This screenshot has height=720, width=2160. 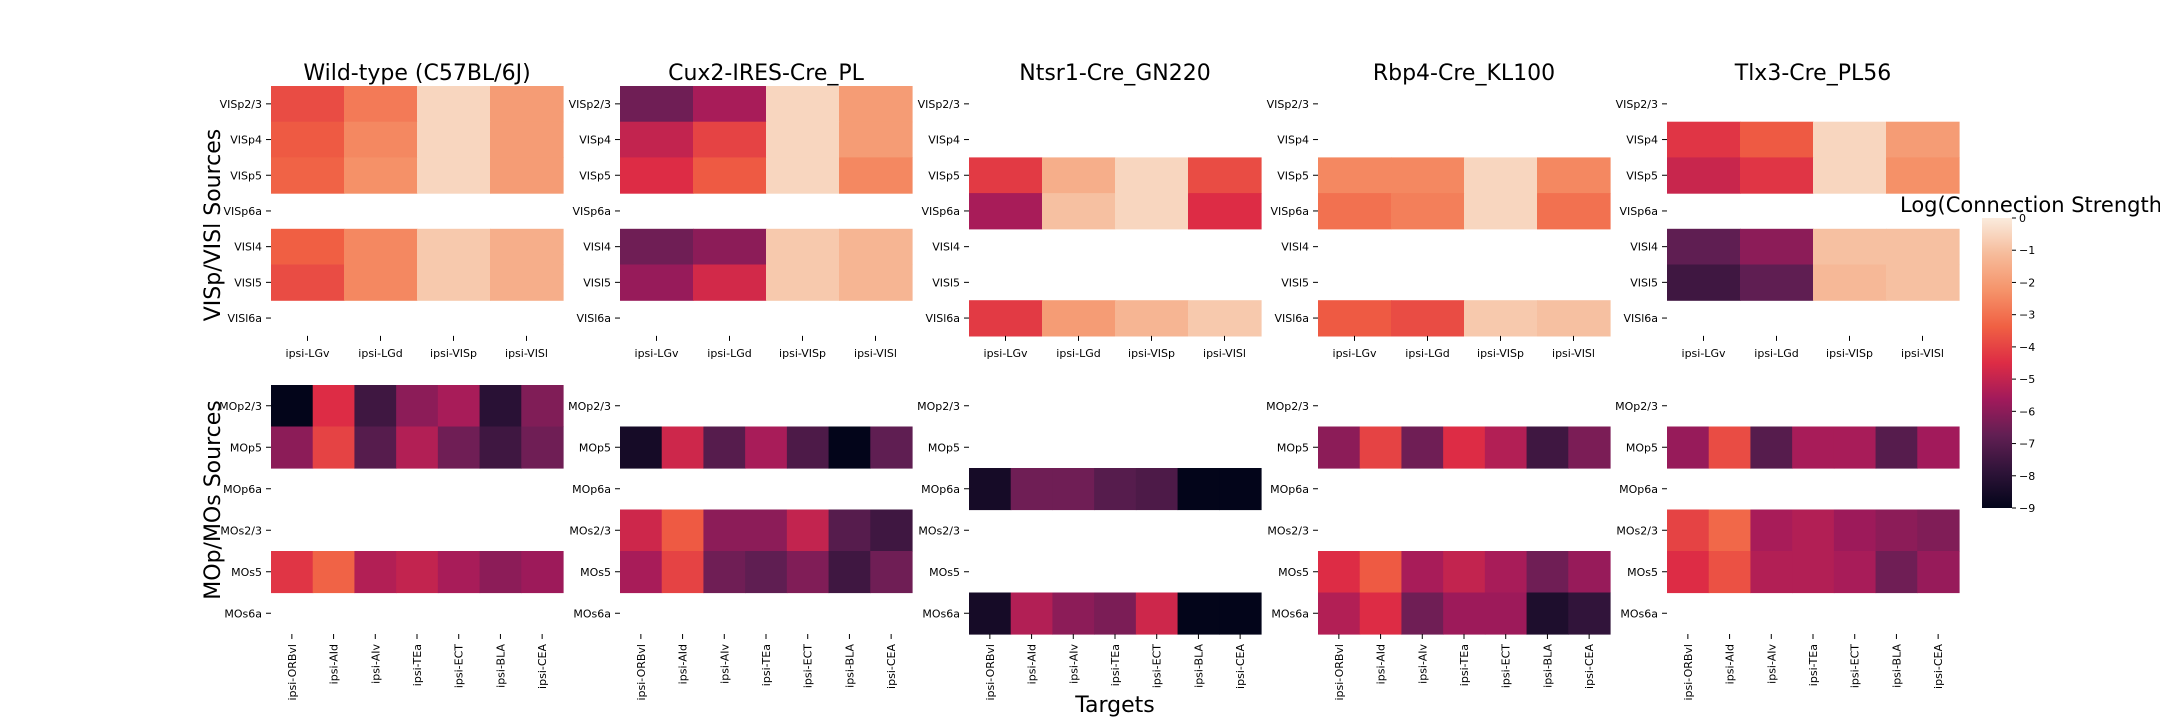 I want to click on y-tick-label: MOs2/3, so click(x=241, y=530).